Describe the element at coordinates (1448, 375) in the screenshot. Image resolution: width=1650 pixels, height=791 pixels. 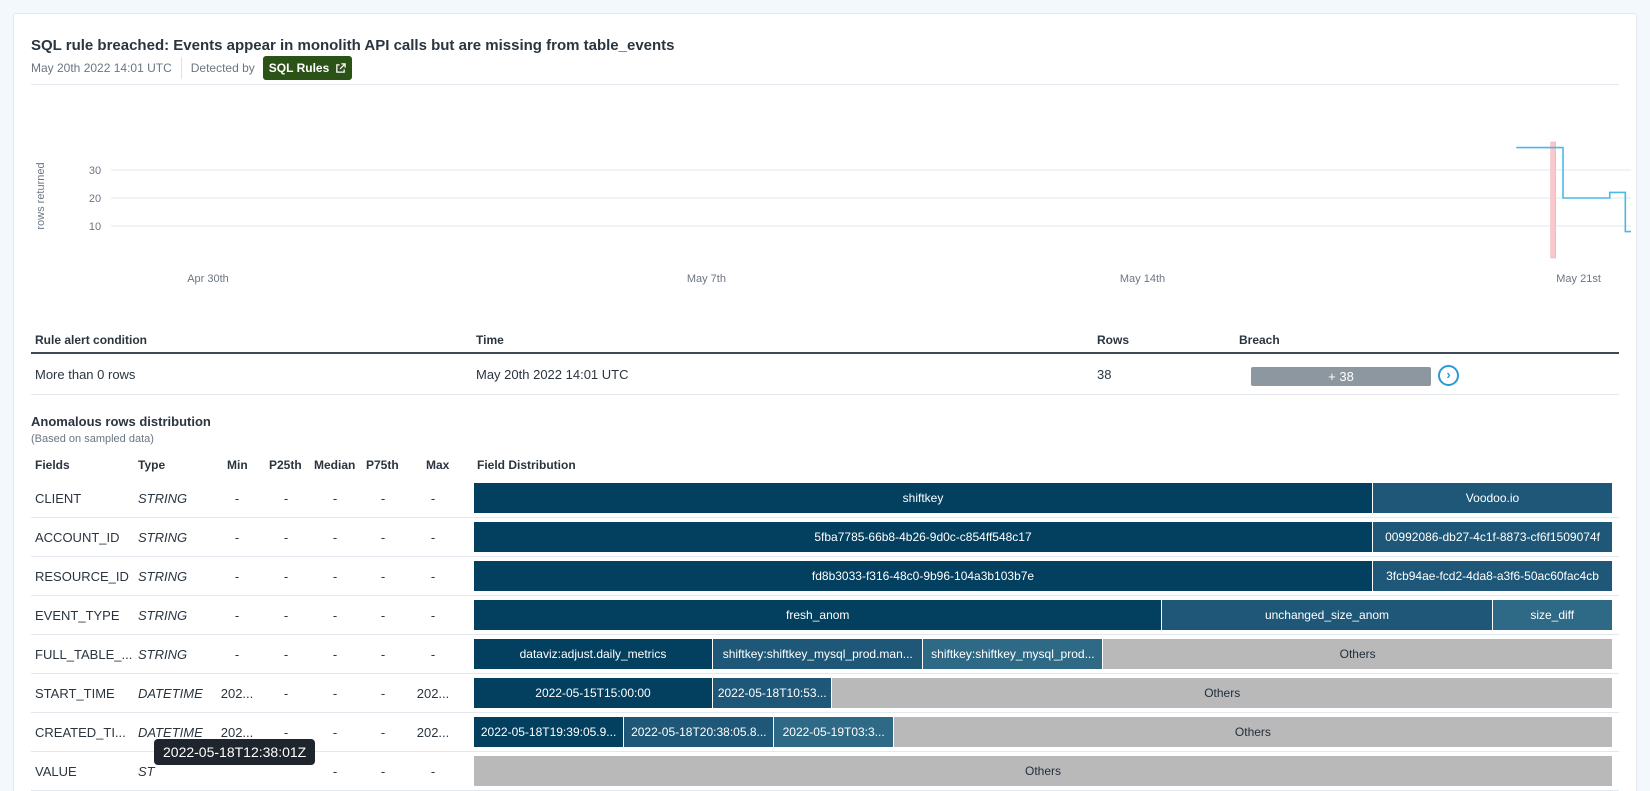
I see `chevron-right-icon: ›` at that location.